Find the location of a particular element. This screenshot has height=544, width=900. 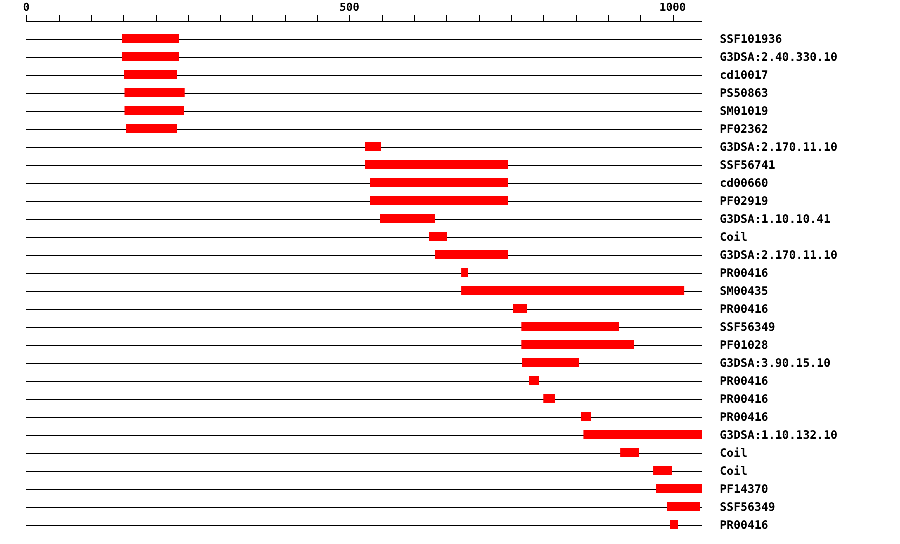

y-tick-label: cd10017 is located at coordinates (744, 75).